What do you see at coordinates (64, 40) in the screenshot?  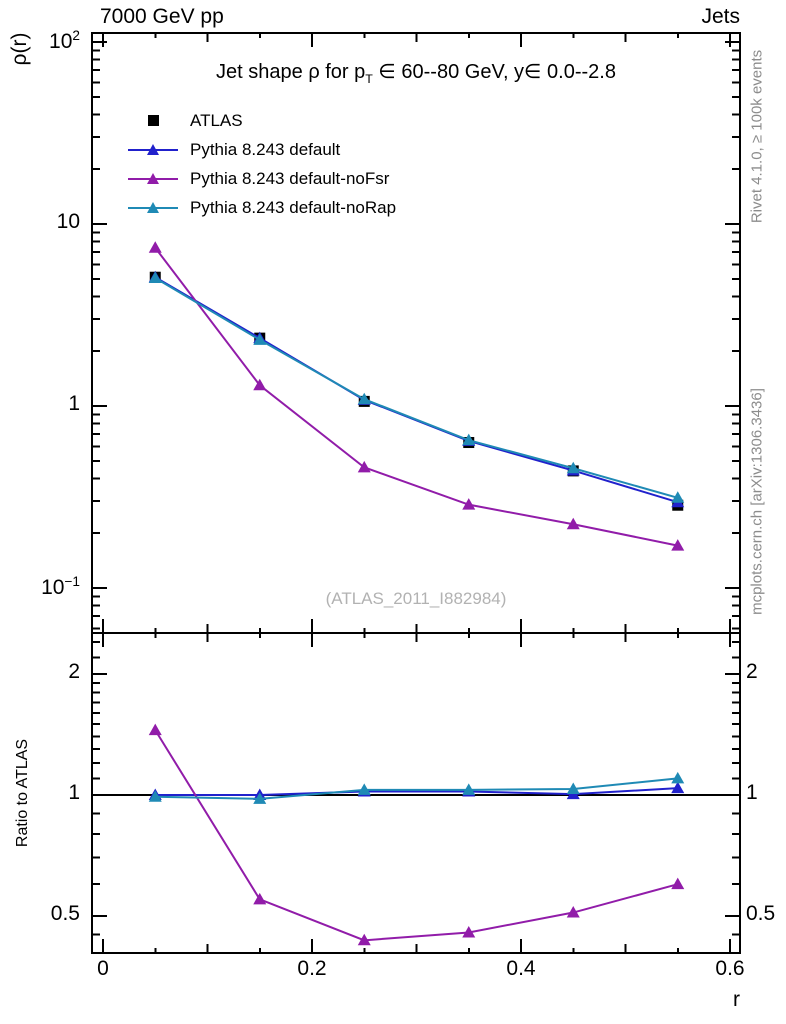 I see `main-y-tick-label: 10²` at bounding box center [64, 40].